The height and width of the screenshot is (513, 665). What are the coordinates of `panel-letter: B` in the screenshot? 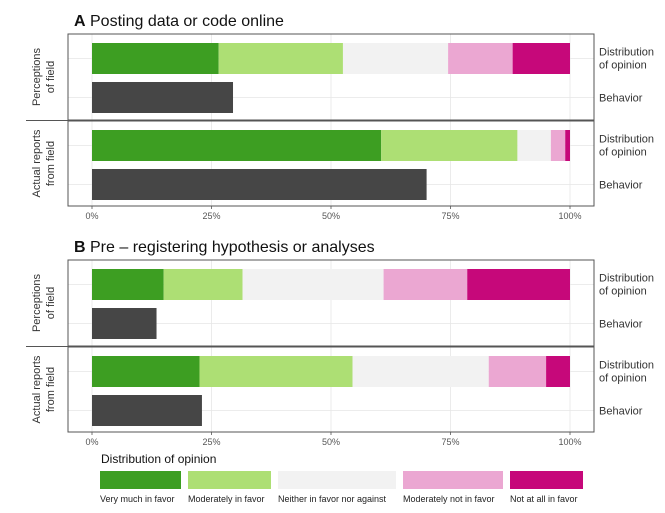 It's located at (80, 247).